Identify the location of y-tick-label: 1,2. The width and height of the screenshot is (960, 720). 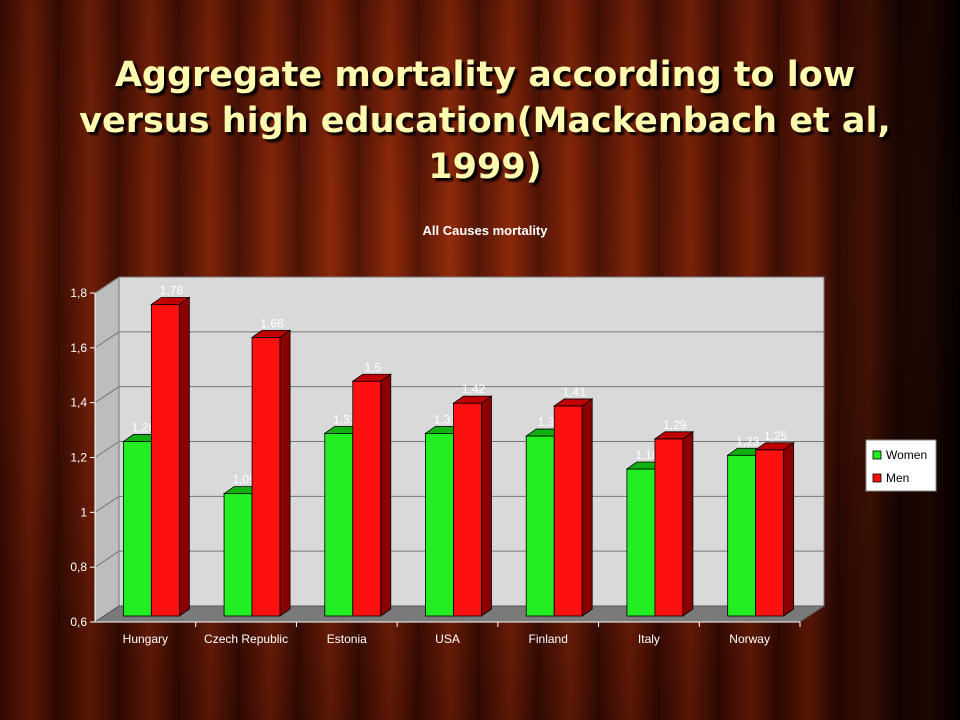
(78, 458).